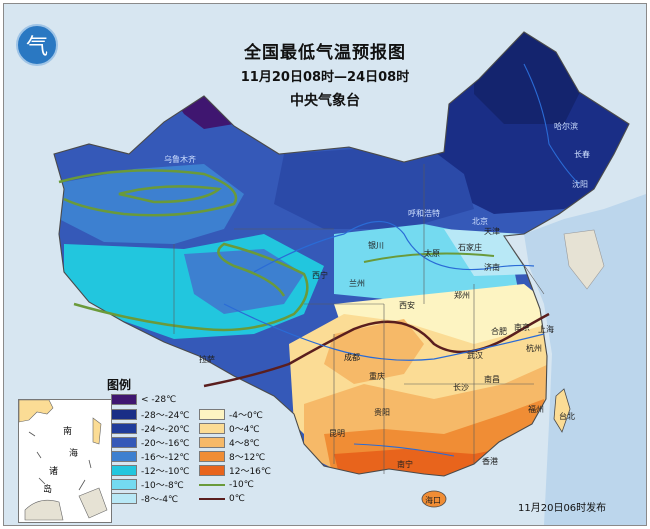 The image size is (650, 529). I want to click on city-label: 长沙, so click(461, 387).